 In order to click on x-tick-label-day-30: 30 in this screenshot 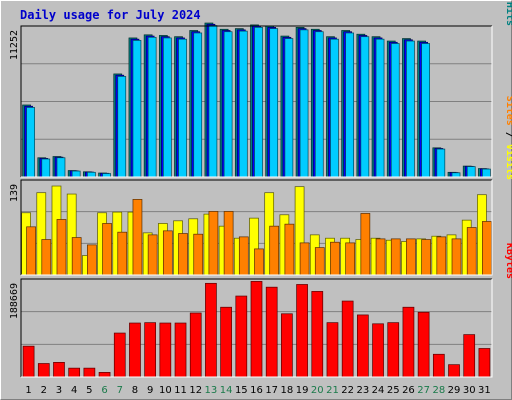, I will do `click(469, 390)`.